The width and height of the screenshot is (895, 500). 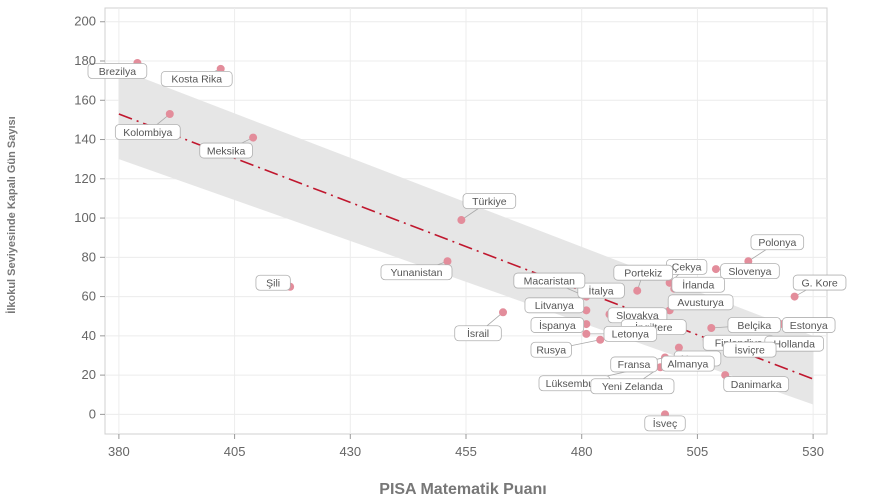 I want to click on x-tick-label: 405, so click(x=235, y=451).